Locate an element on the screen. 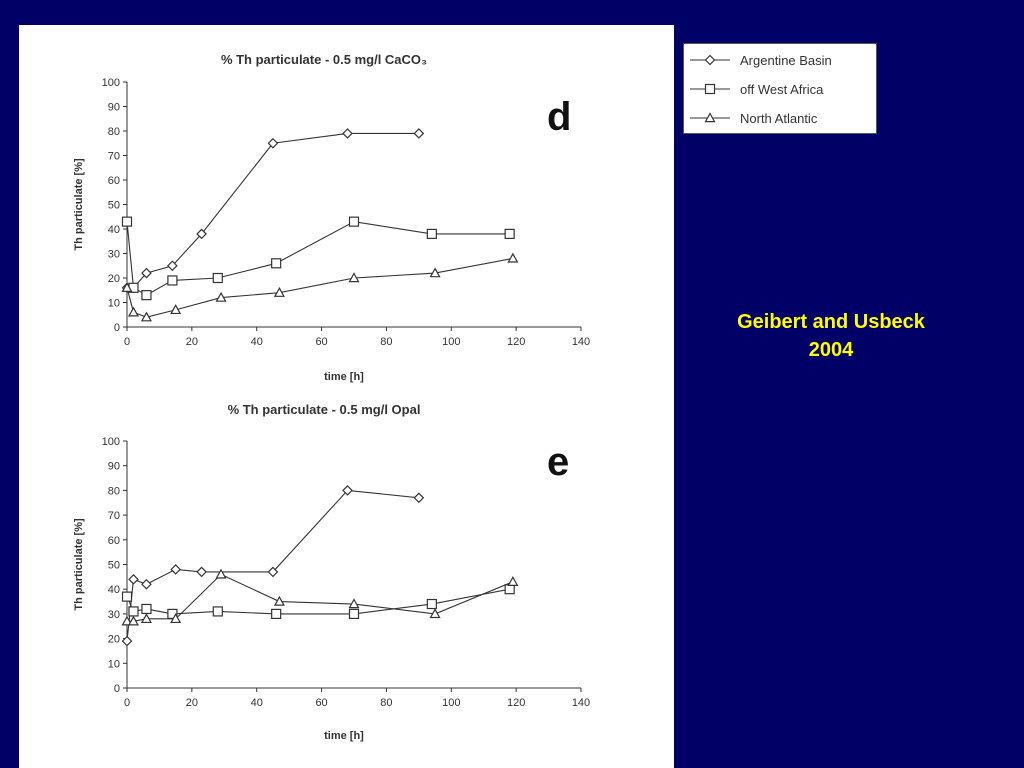  citation-authors: Geibert and Usbeck is located at coordinates (831, 322).